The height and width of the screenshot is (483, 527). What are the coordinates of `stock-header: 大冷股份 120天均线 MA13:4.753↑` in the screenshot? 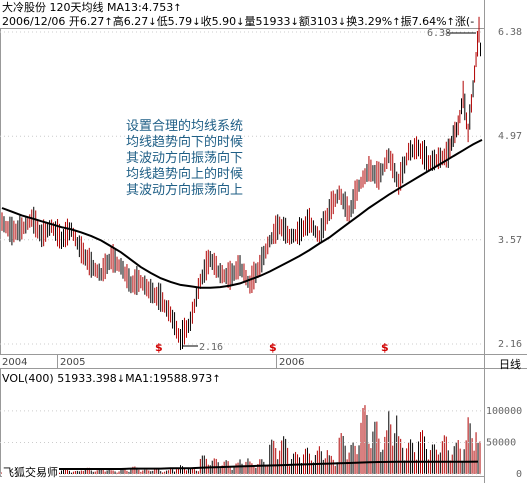 It's located at (92, 8).